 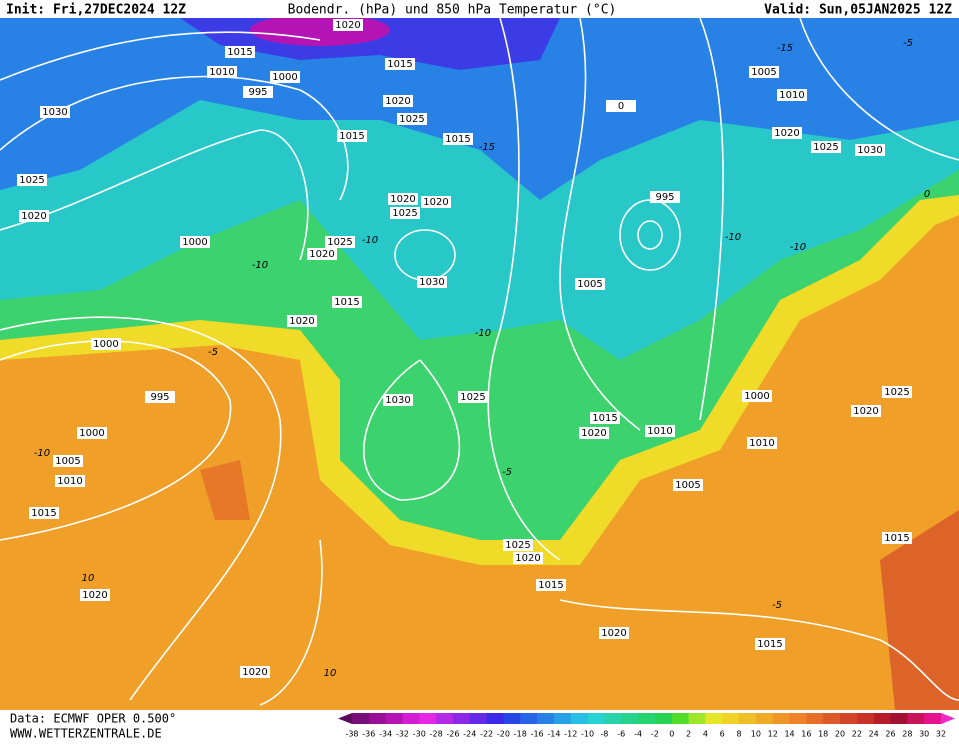 What do you see at coordinates (385, 734) in the screenshot?
I see `scale-tick-label: -34` at bounding box center [385, 734].